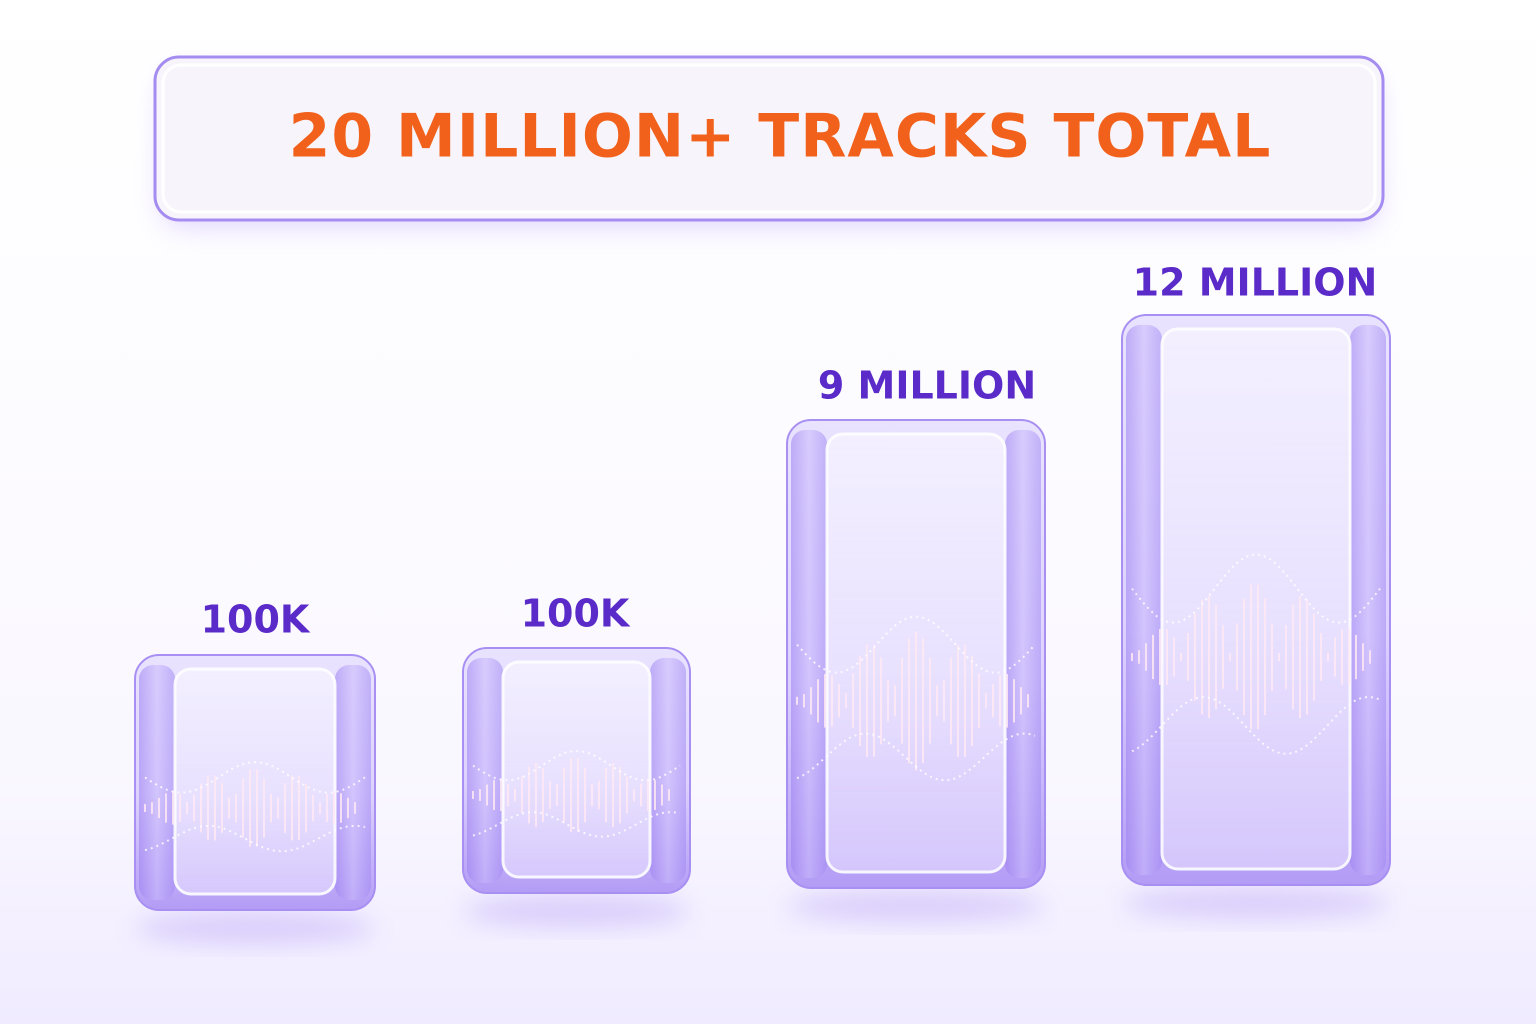  What do you see at coordinates (927, 386) in the screenshot?
I see `block-label: 9 MILLION` at bounding box center [927, 386].